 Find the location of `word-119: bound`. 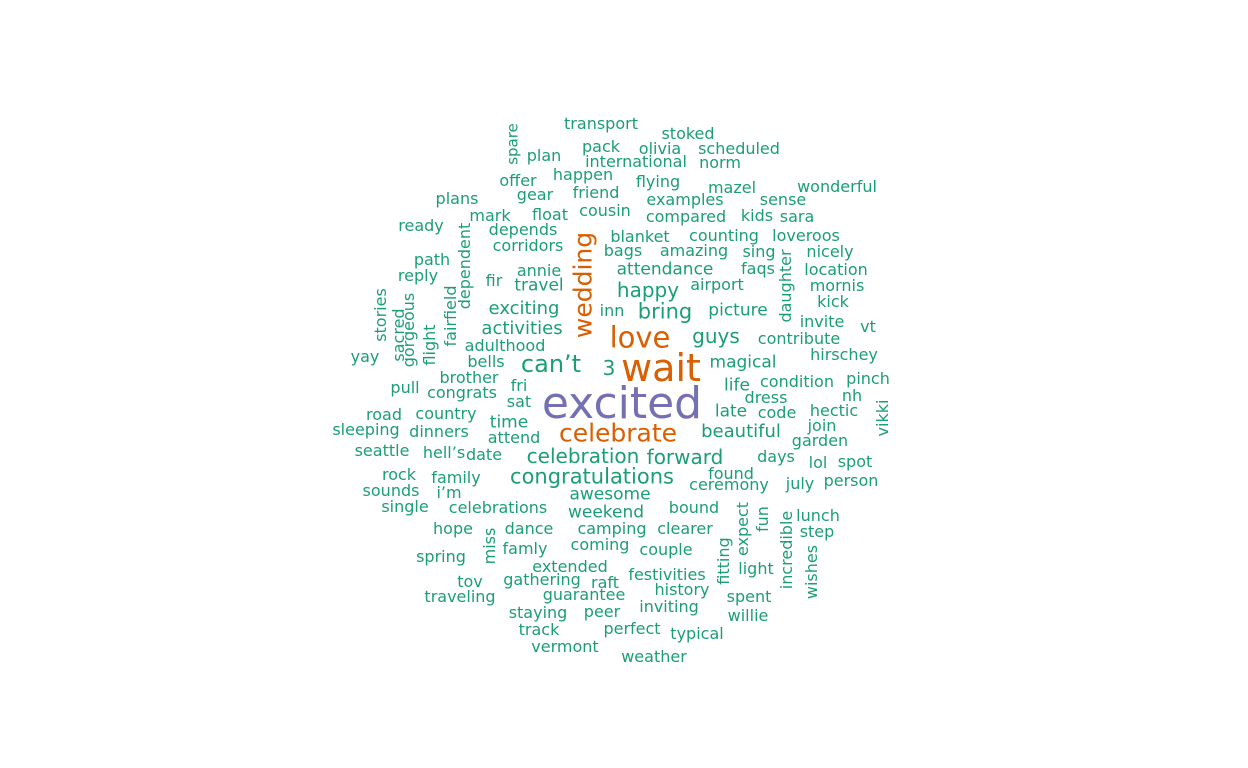

word-119: bound is located at coordinates (694, 507).